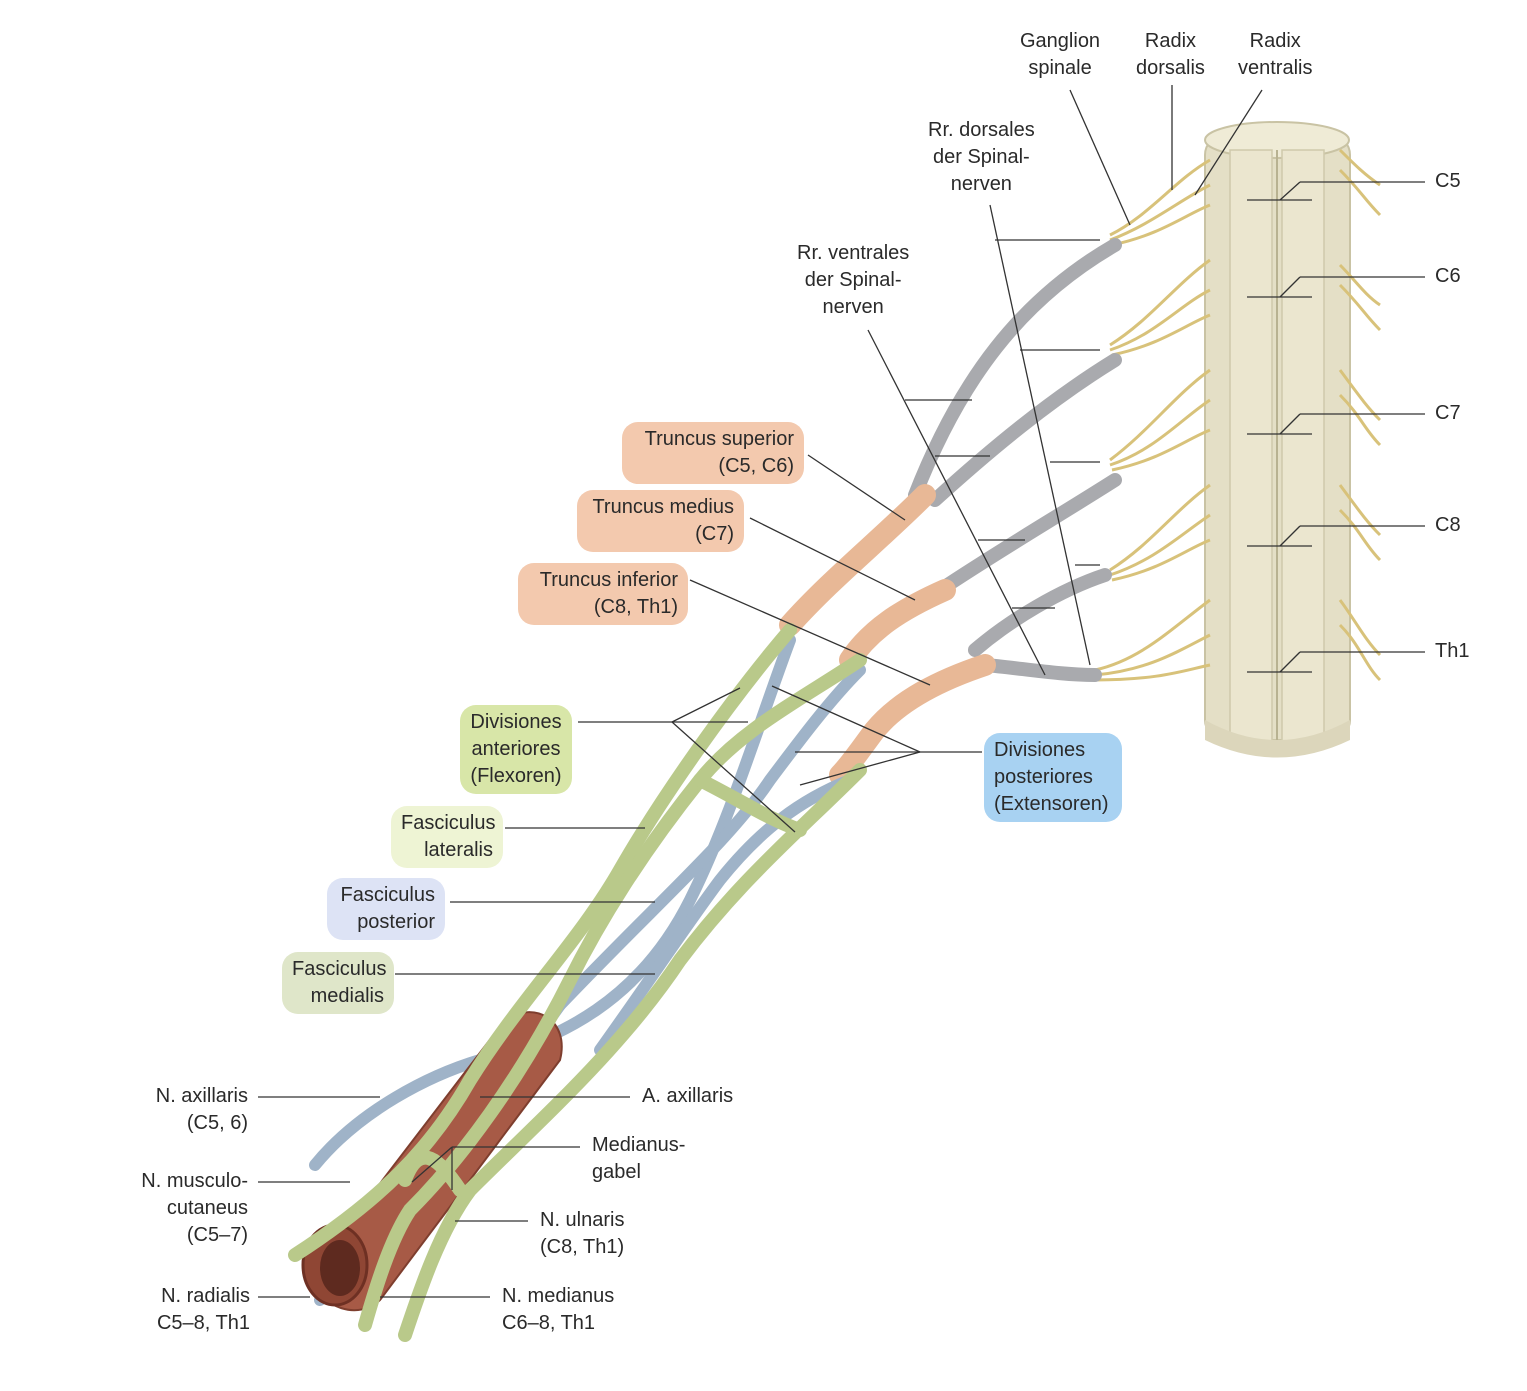 The width and height of the screenshot is (1527, 1391). What do you see at coordinates (203, 1309) in the screenshot?
I see `label-n-radialis: N. radialis C5–8, Th1` at bounding box center [203, 1309].